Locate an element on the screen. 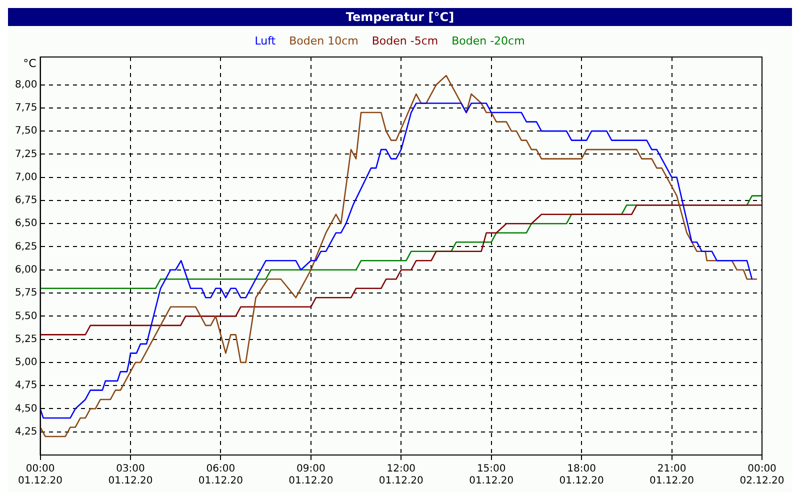 The width and height of the screenshot is (800, 500). y-tick-label: 6,00 is located at coordinates (26, 270).